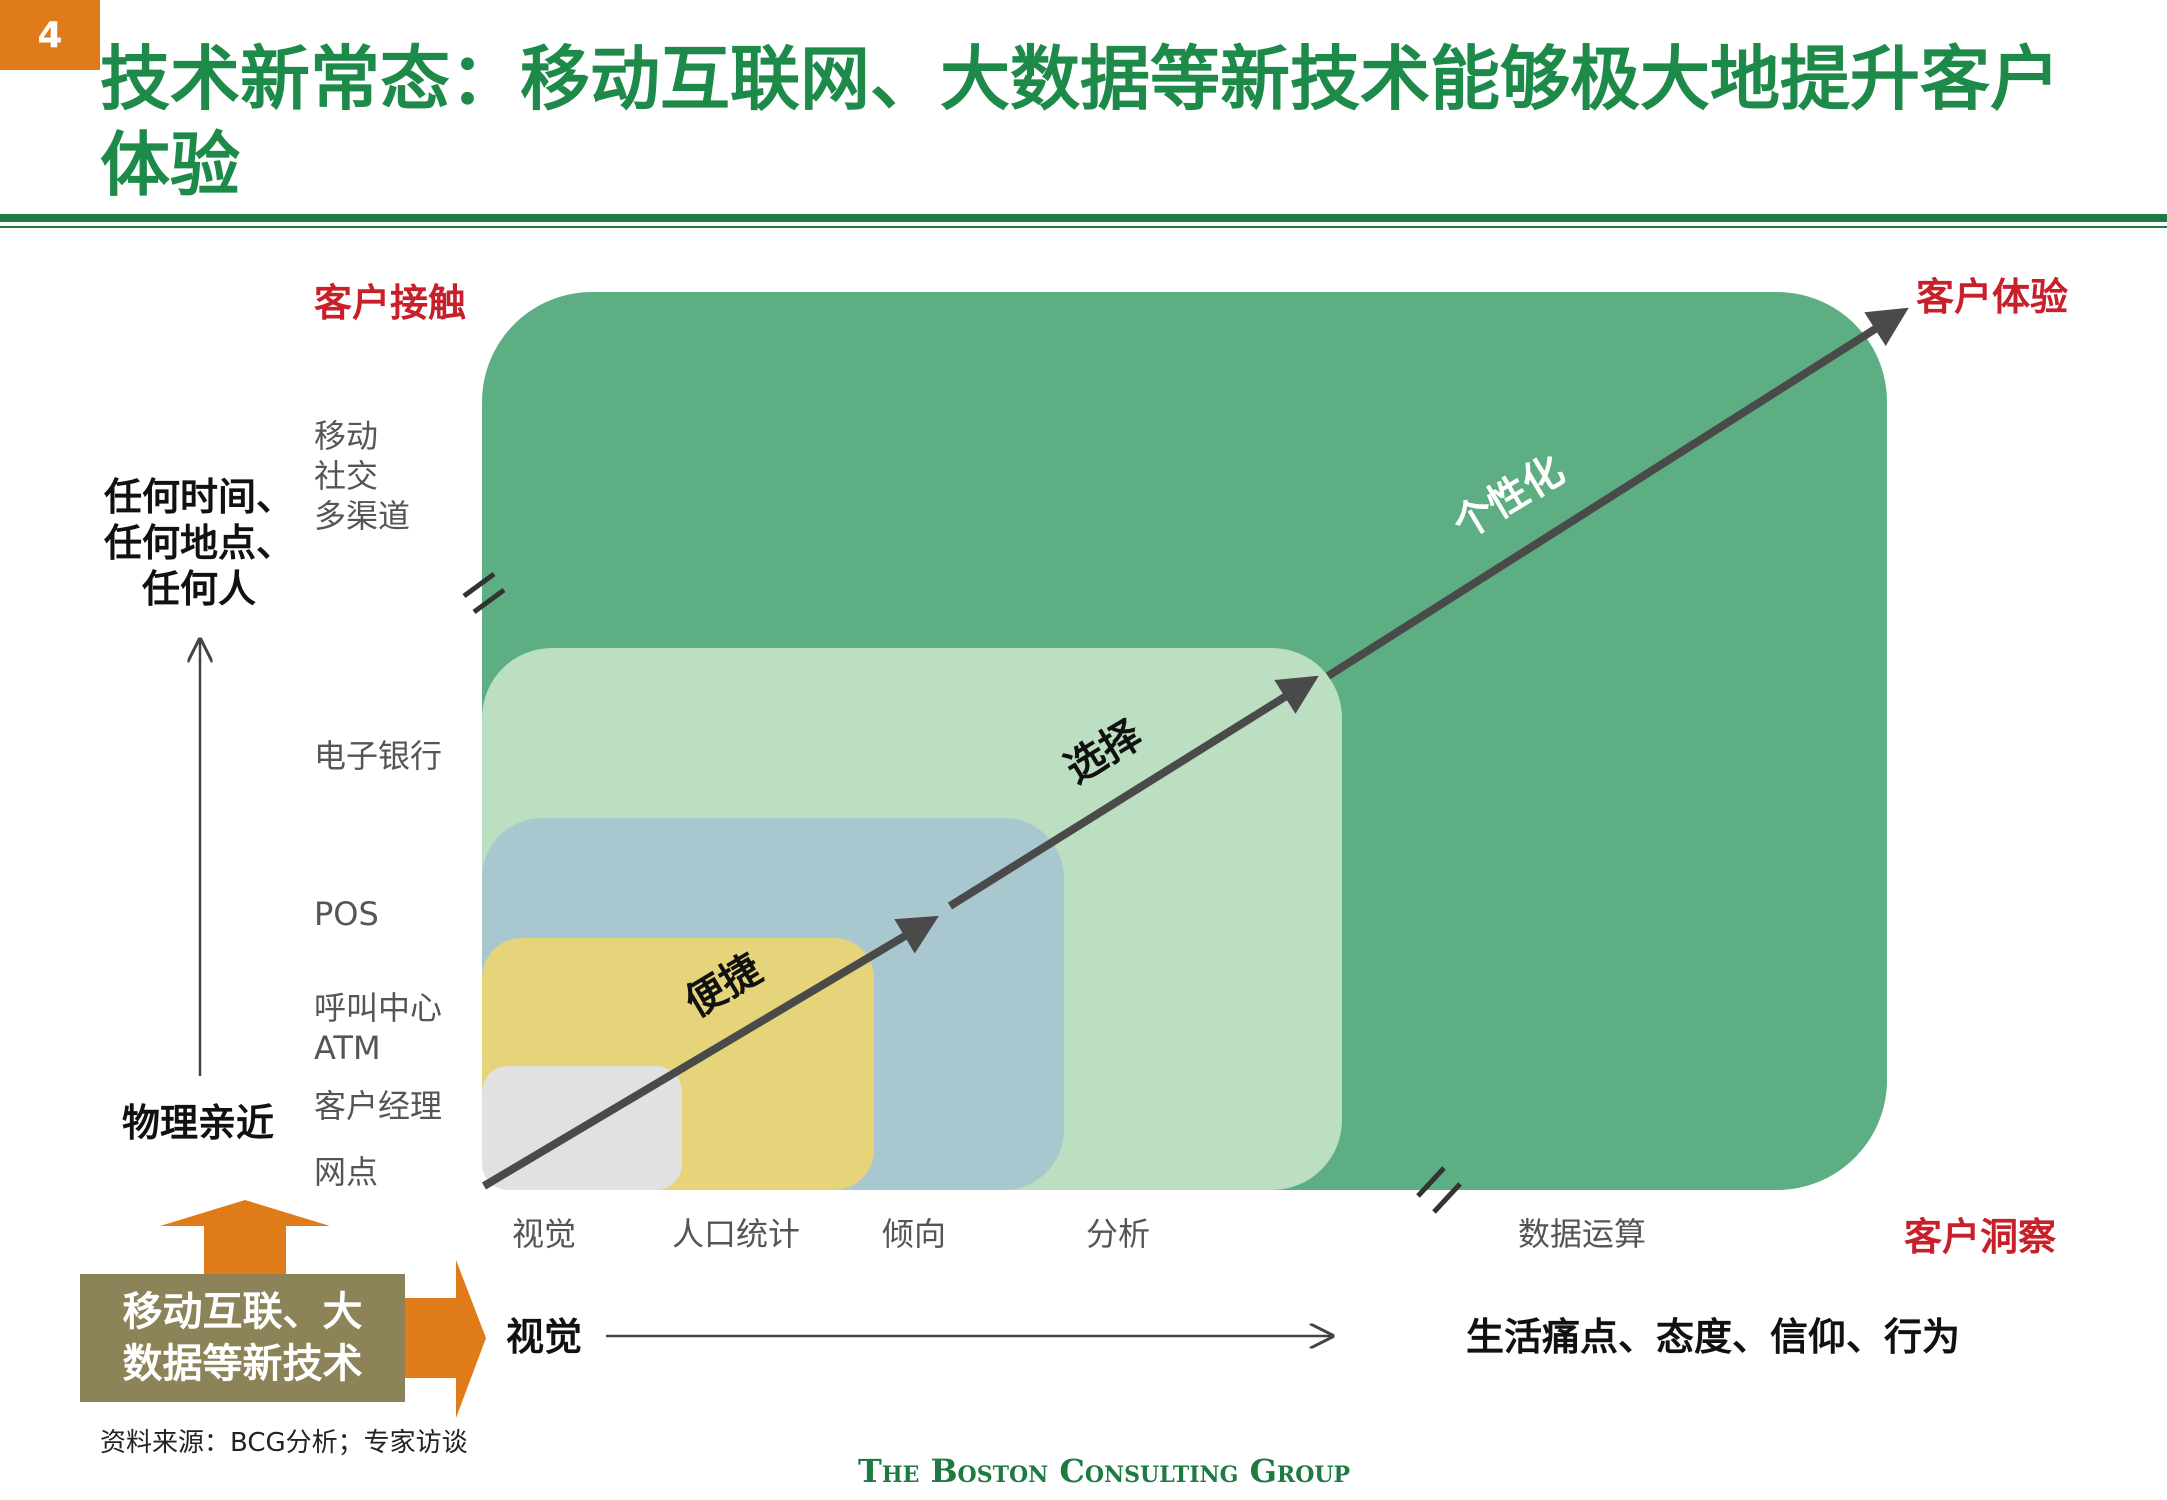 The height and width of the screenshot is (1500, 2167). I want to click on orange-right-arrow, so click(445, 1339).